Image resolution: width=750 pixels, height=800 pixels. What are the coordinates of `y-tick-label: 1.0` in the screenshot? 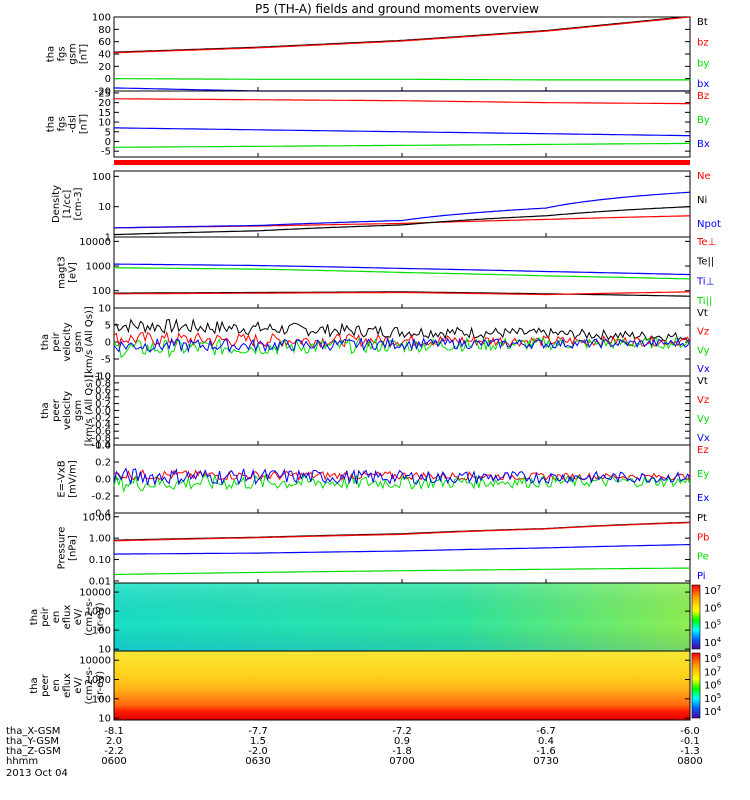 It's located at (103, 377).